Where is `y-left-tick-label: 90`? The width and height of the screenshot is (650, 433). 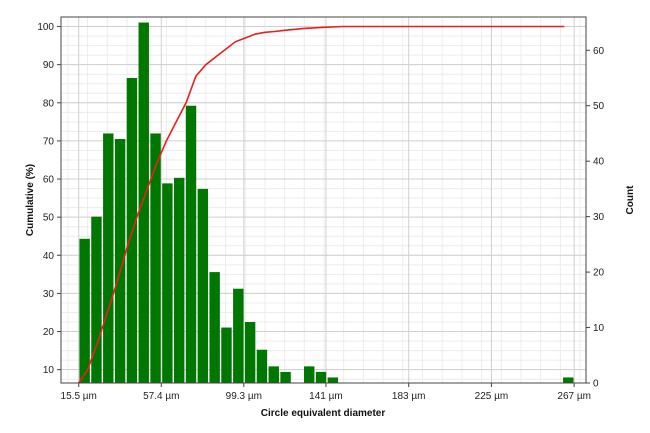 y-left-tick-label: 90 is located at coordinates (49, 65).